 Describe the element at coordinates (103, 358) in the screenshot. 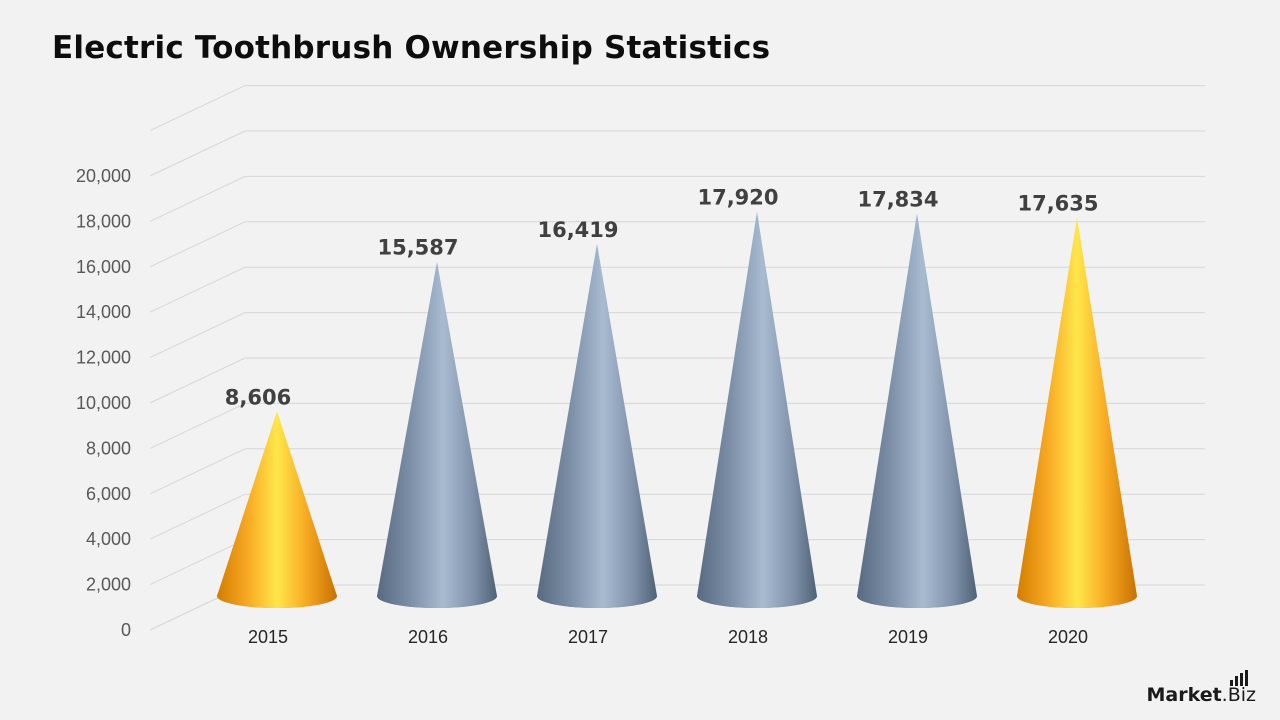

I see `y-tick-label: 12,000` at that location.